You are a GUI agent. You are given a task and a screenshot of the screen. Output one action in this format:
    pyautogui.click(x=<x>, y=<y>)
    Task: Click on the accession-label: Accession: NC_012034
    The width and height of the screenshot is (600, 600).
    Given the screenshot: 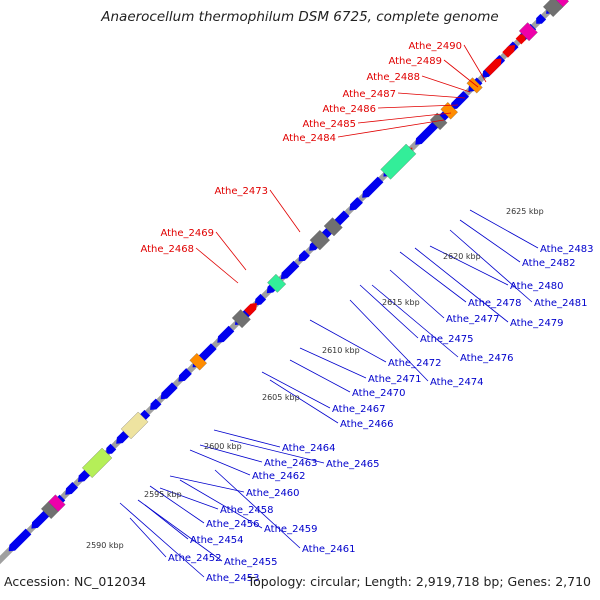 What is the action you would take?
    pyautogui.click(x=75, y=581)
    